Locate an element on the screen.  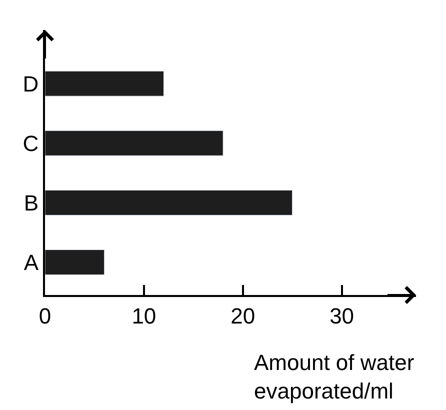
x-tick-label: 30 is located at coordinates (342, 315).